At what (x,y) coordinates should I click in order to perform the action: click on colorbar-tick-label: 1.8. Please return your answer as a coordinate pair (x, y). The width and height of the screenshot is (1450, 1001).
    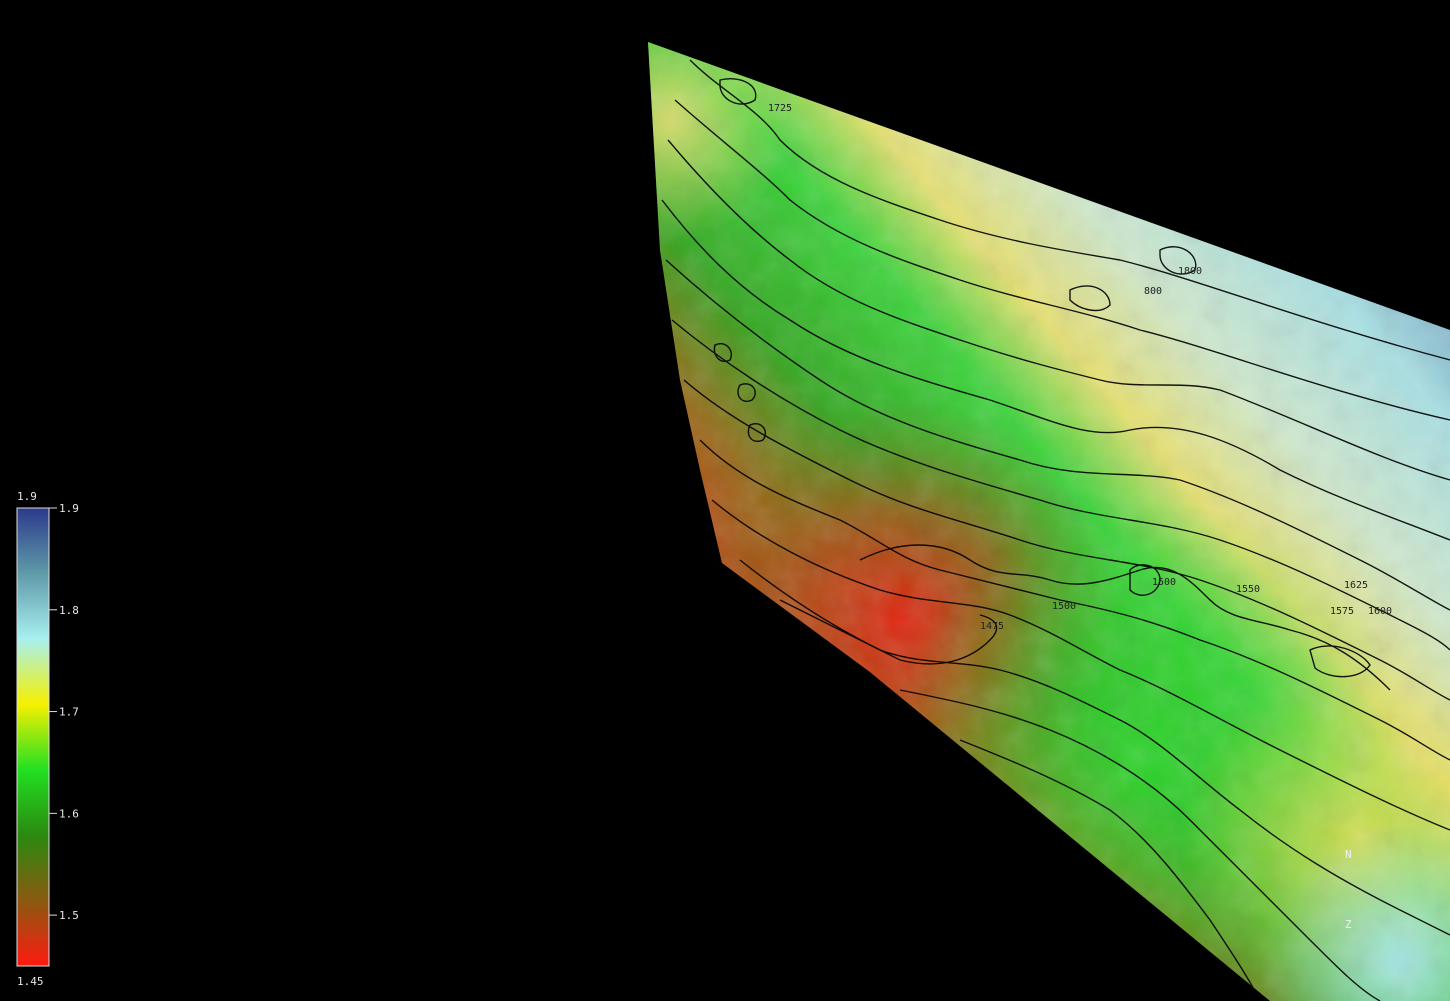
    Looking at the image, I should click on (69, 610).